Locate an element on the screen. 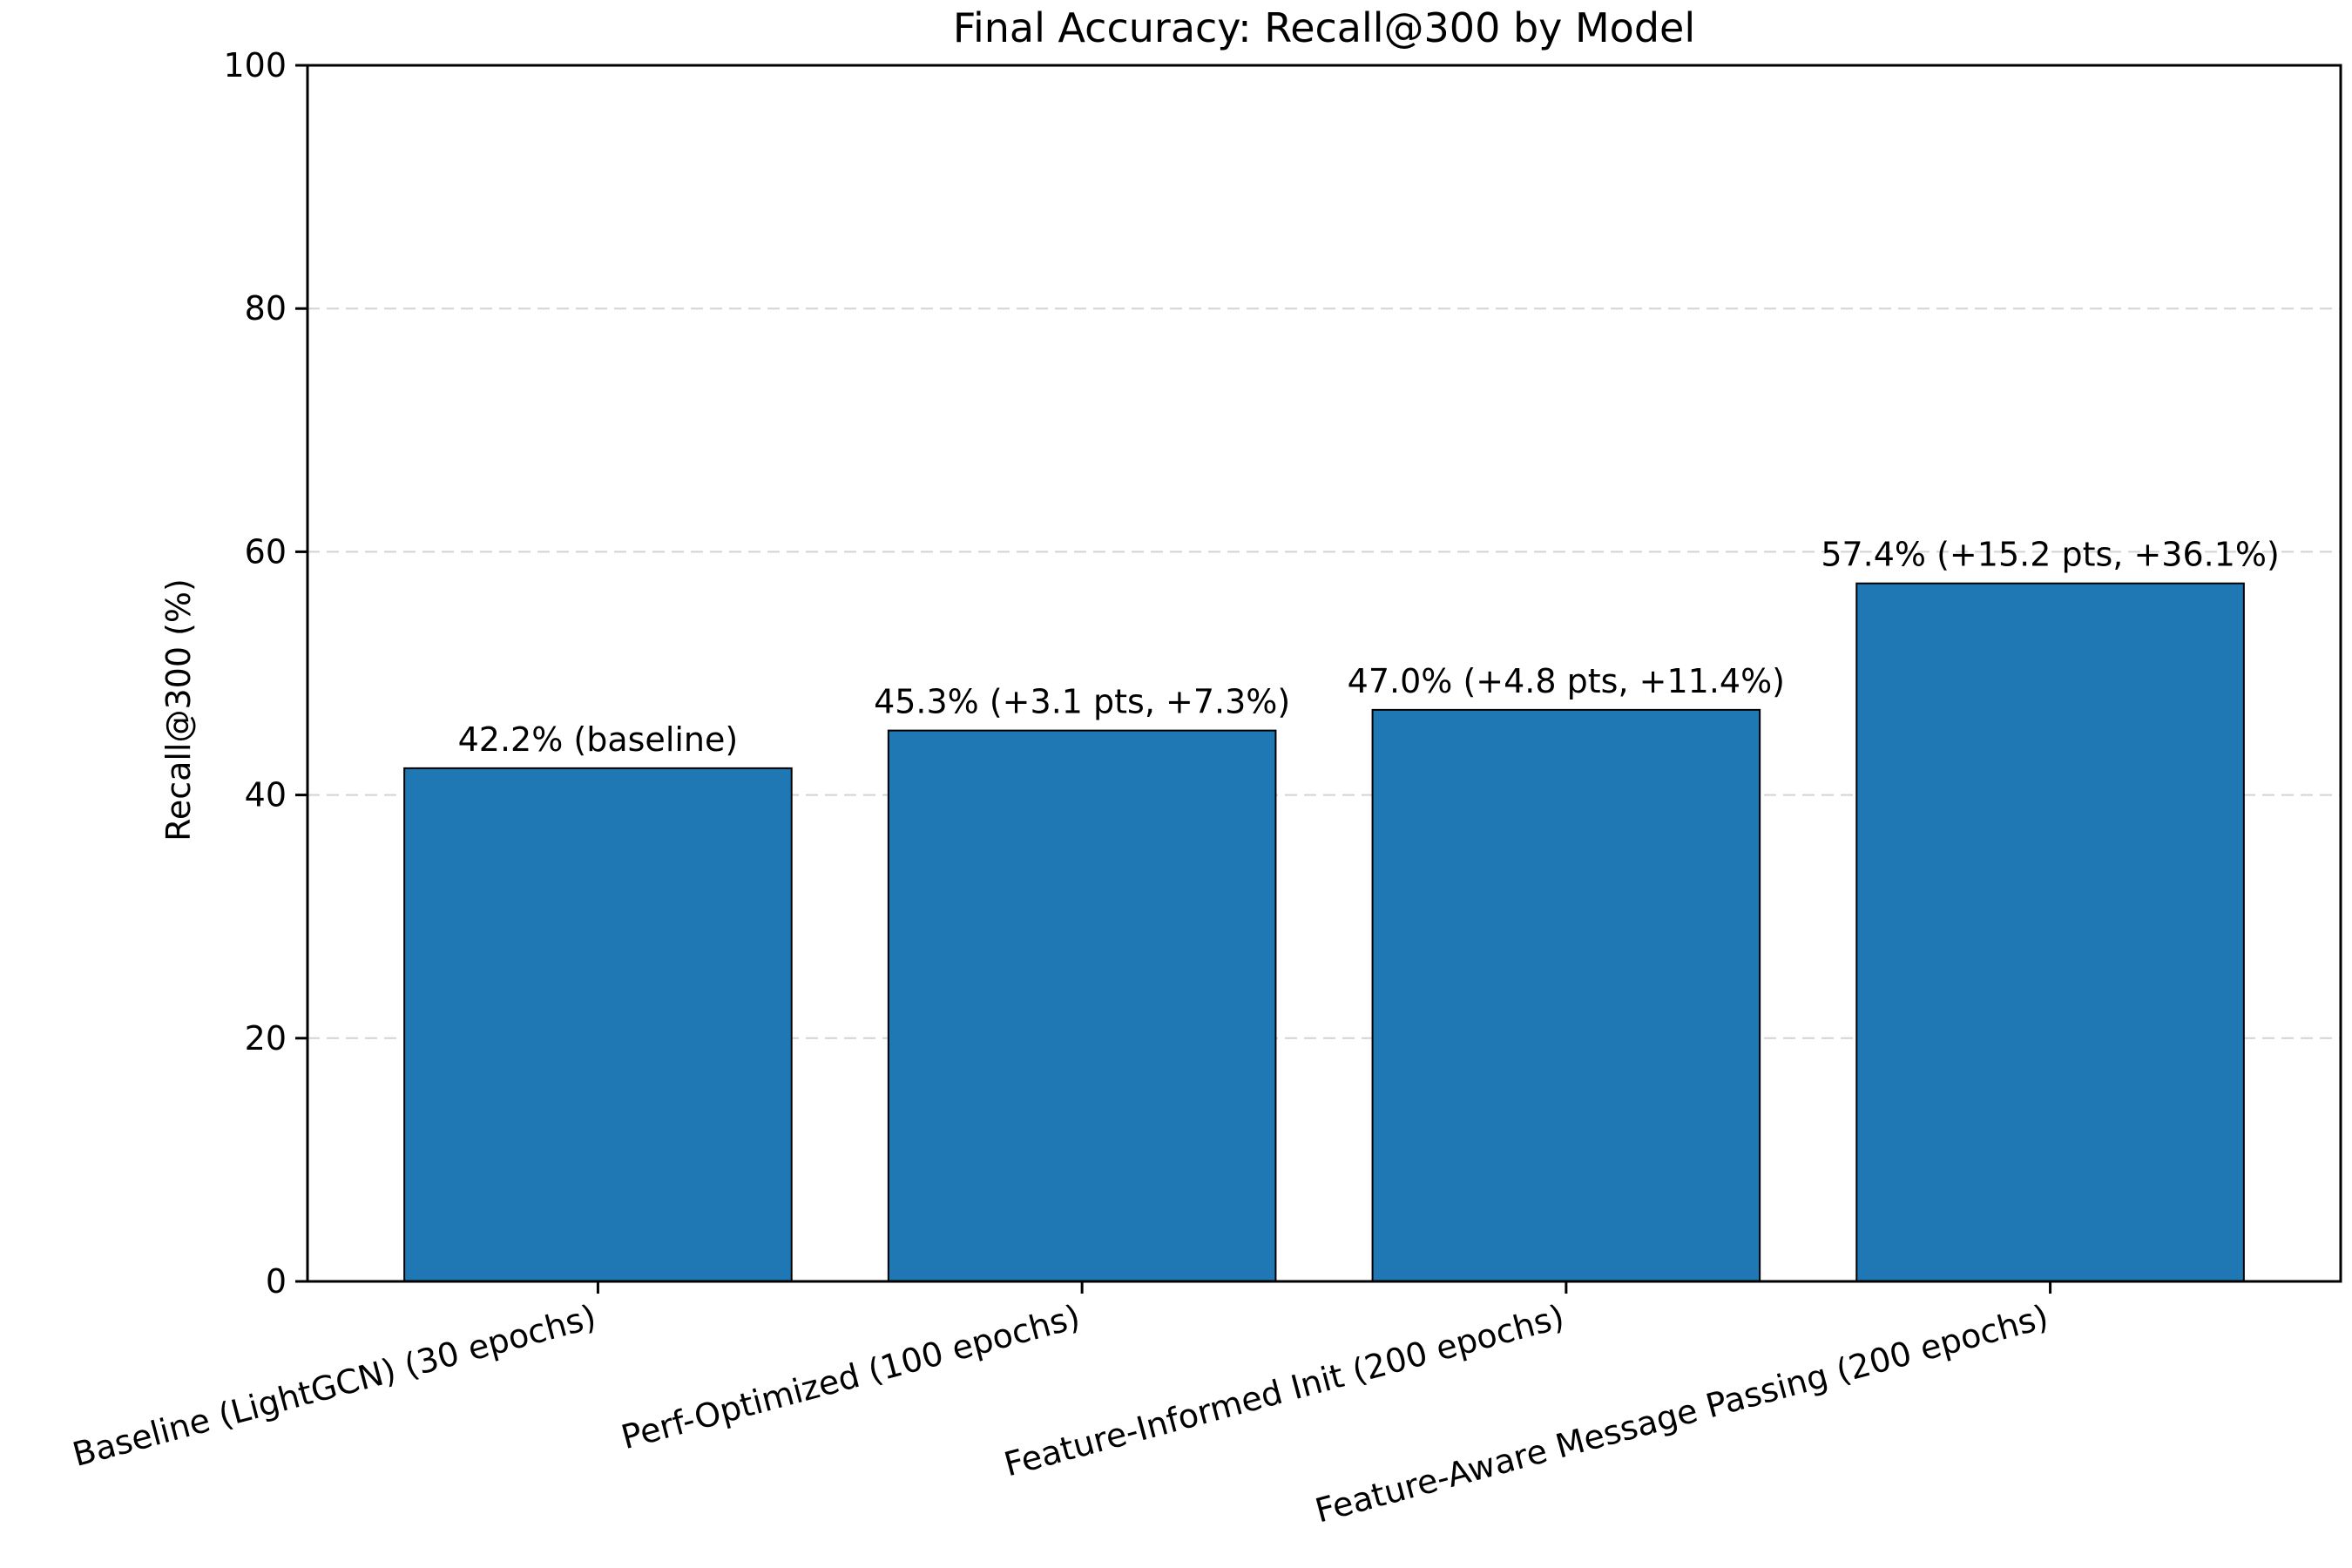  bar-value-label: 45.3% (+3.1 pts, +7.3%) is located at coordinates (1082, 702).